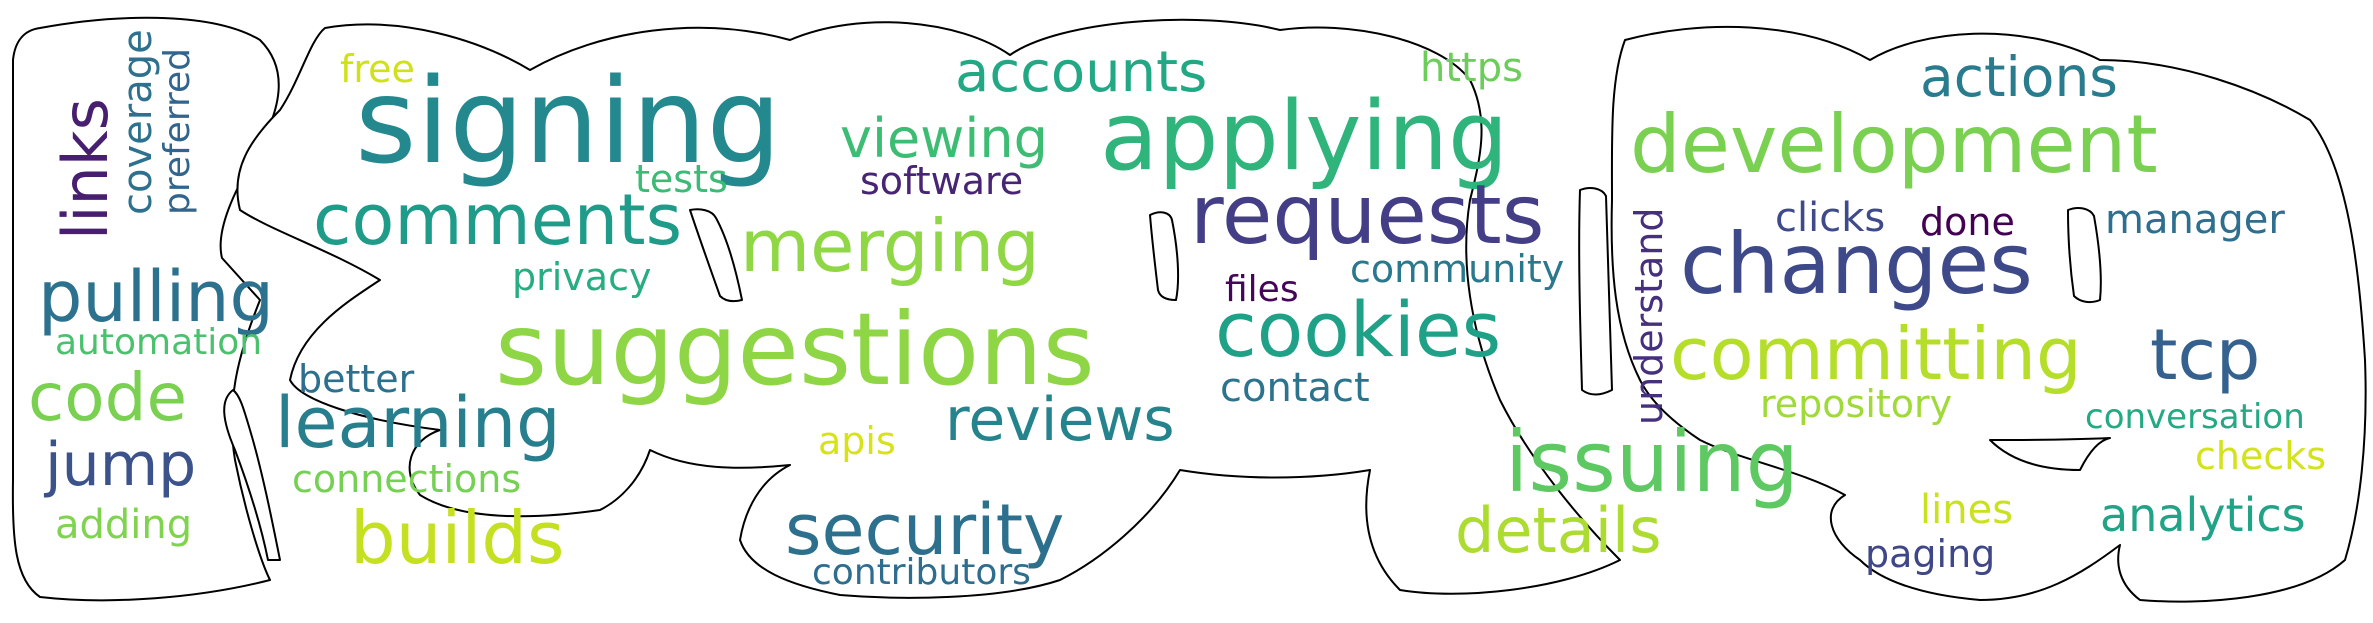 This screenshot has width=2373, height=623. What do you see at coordinates (1894, 144) in the screenshot?
I see `word-development: development` at bounding box center [1894, 144].